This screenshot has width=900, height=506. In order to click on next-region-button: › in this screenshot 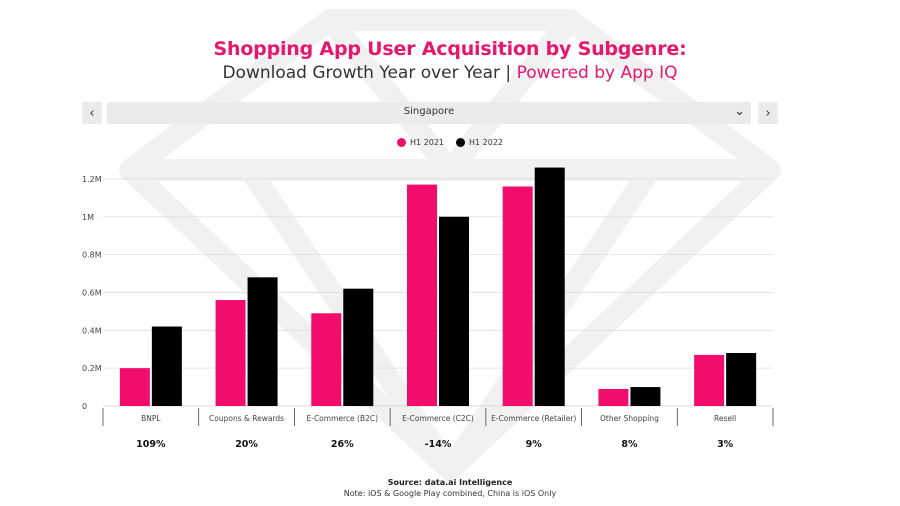, I will do `click(768, 113)`.